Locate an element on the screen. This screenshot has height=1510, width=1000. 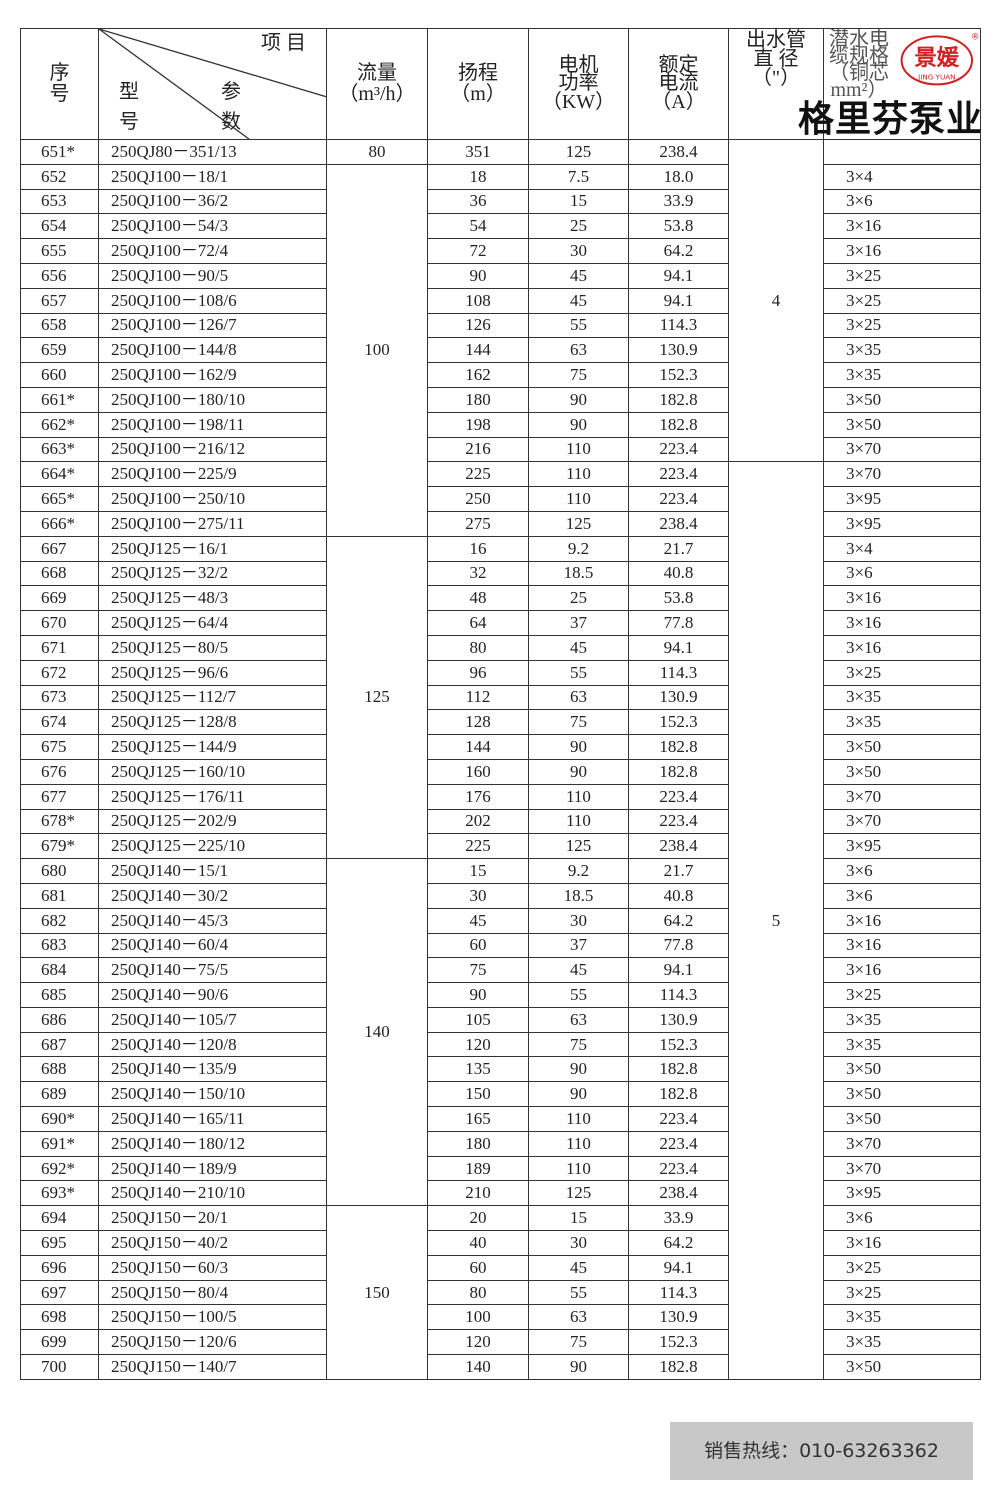
head-value: 140 is located at coordinates (478, 1367).